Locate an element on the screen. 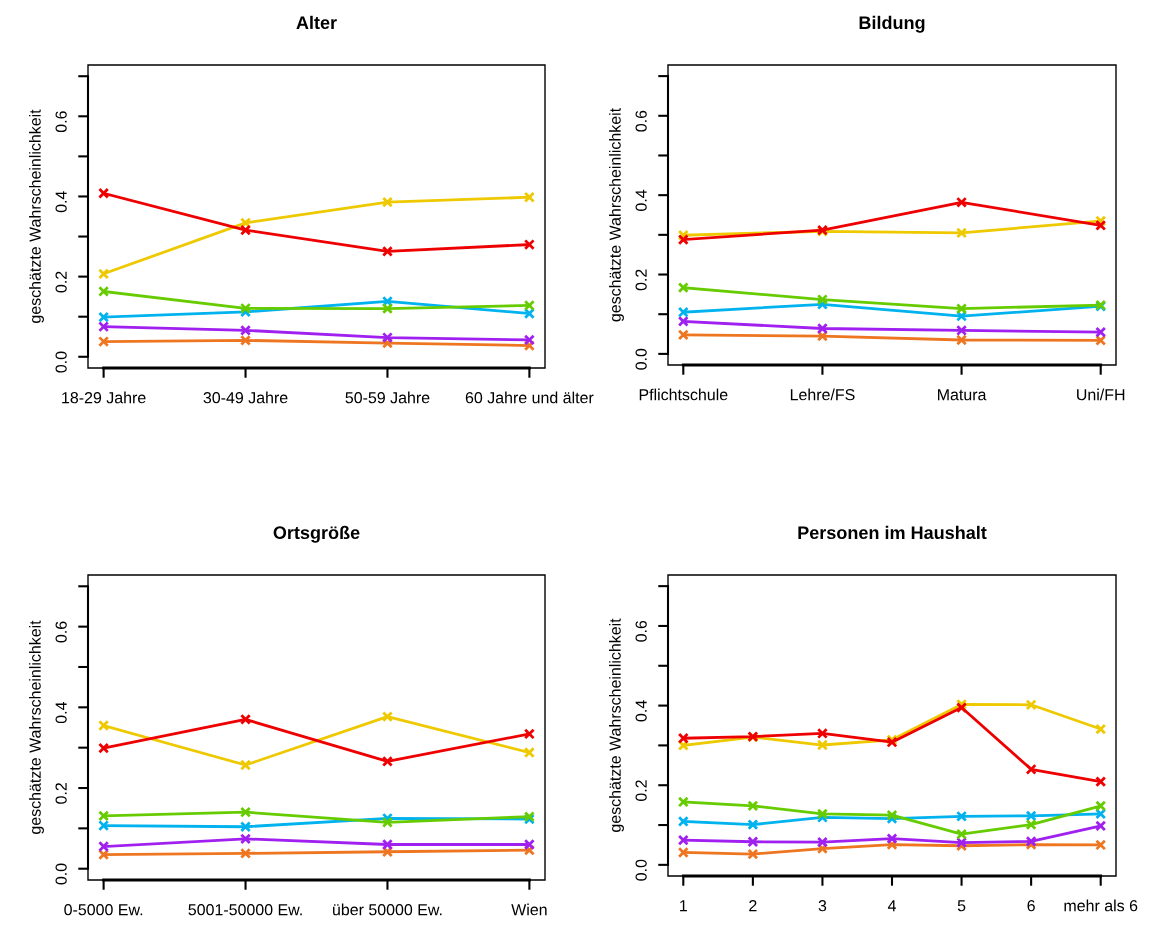 This screenshot has height=928, width=1150. x-tick-label: 18-29 Jahre is located at coordinates (104, 397).